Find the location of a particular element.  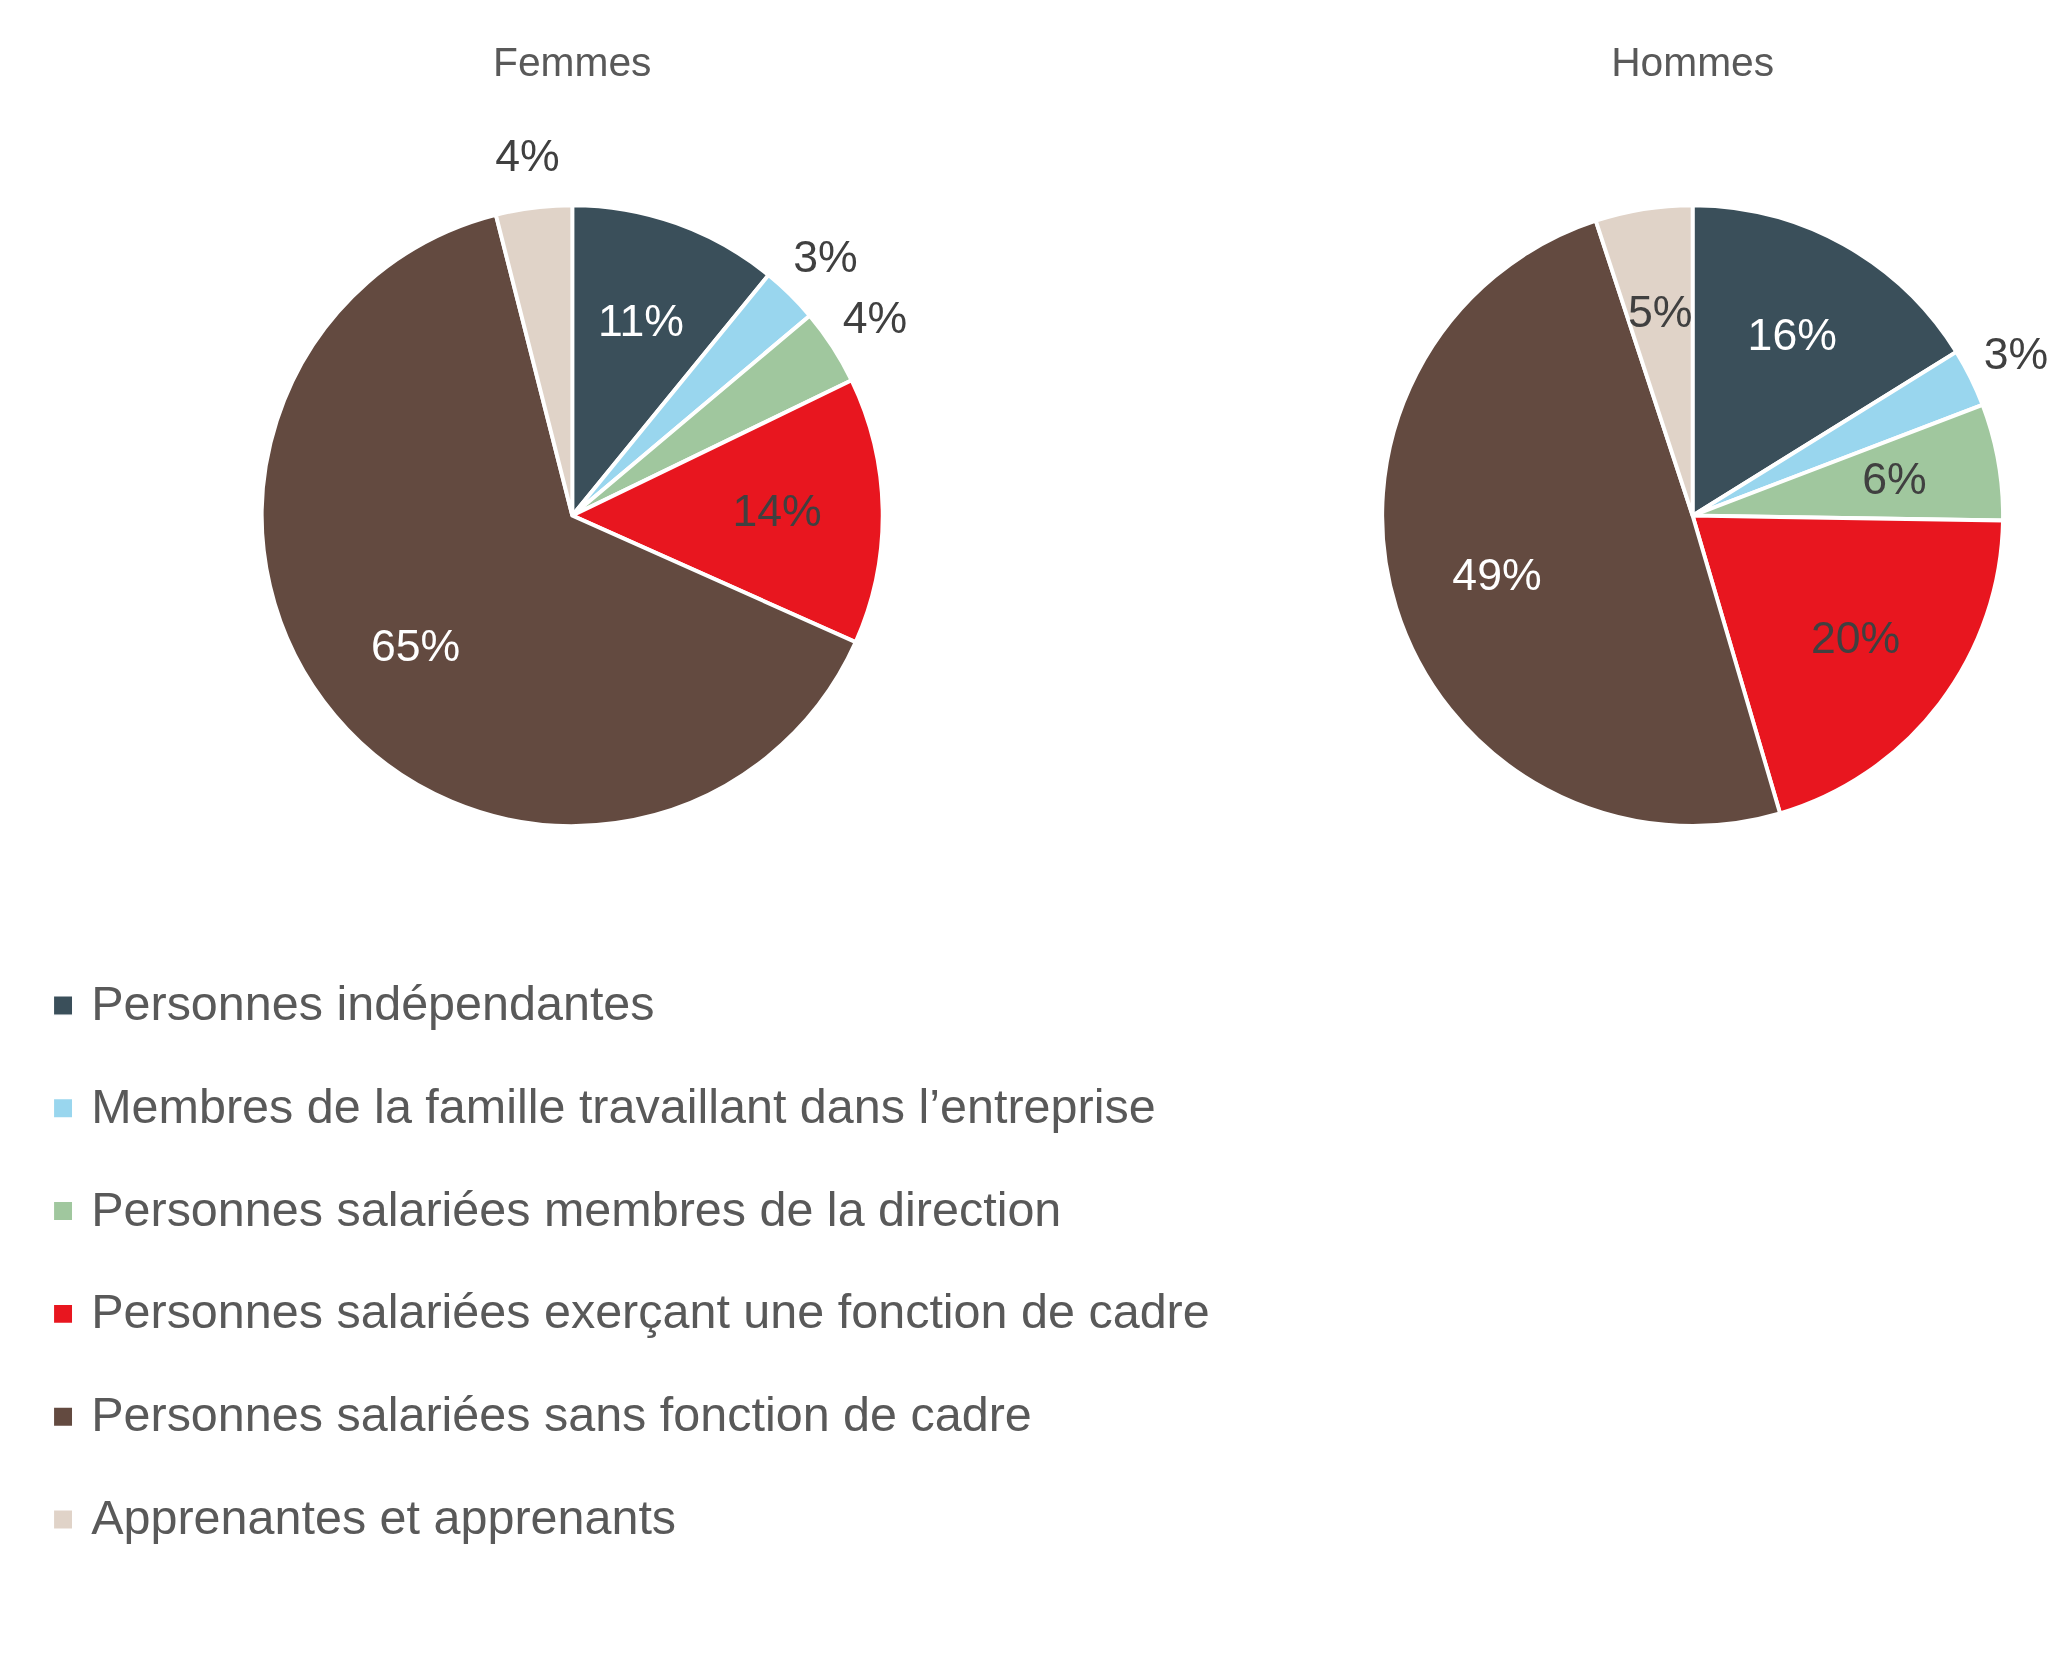

data-label: 6% is located at coordinates (1894, 478).